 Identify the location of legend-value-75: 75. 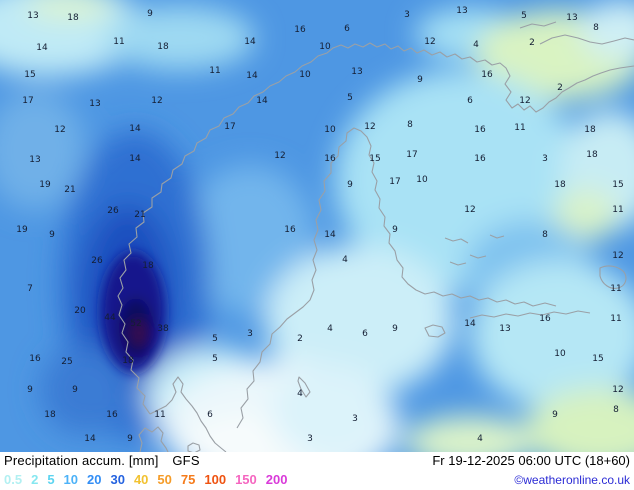
(188, 479).